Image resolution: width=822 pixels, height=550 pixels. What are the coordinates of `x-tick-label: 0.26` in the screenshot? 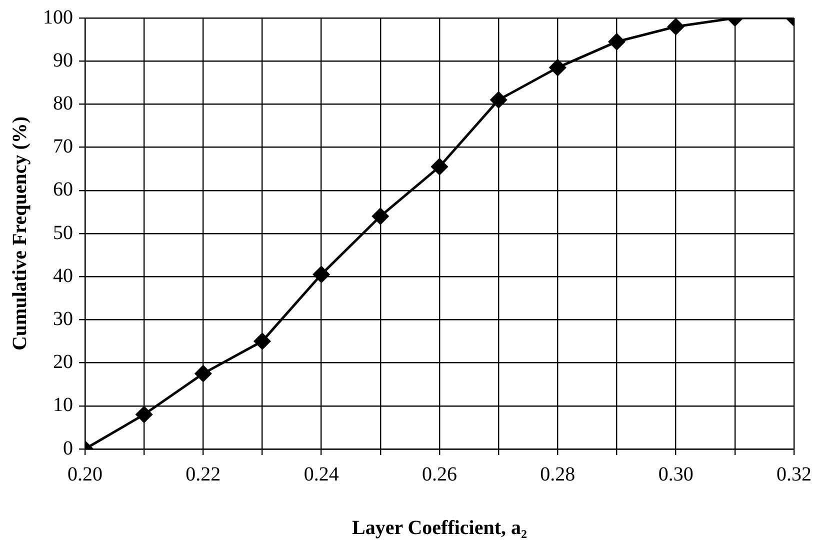 It's located at (439, 474).